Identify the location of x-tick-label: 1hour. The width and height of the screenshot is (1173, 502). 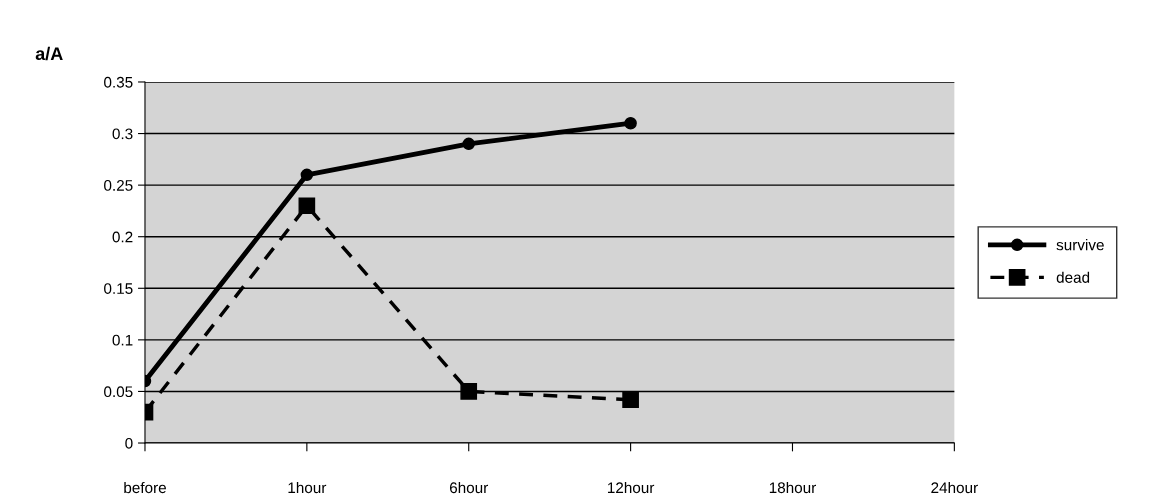
(307, 487).